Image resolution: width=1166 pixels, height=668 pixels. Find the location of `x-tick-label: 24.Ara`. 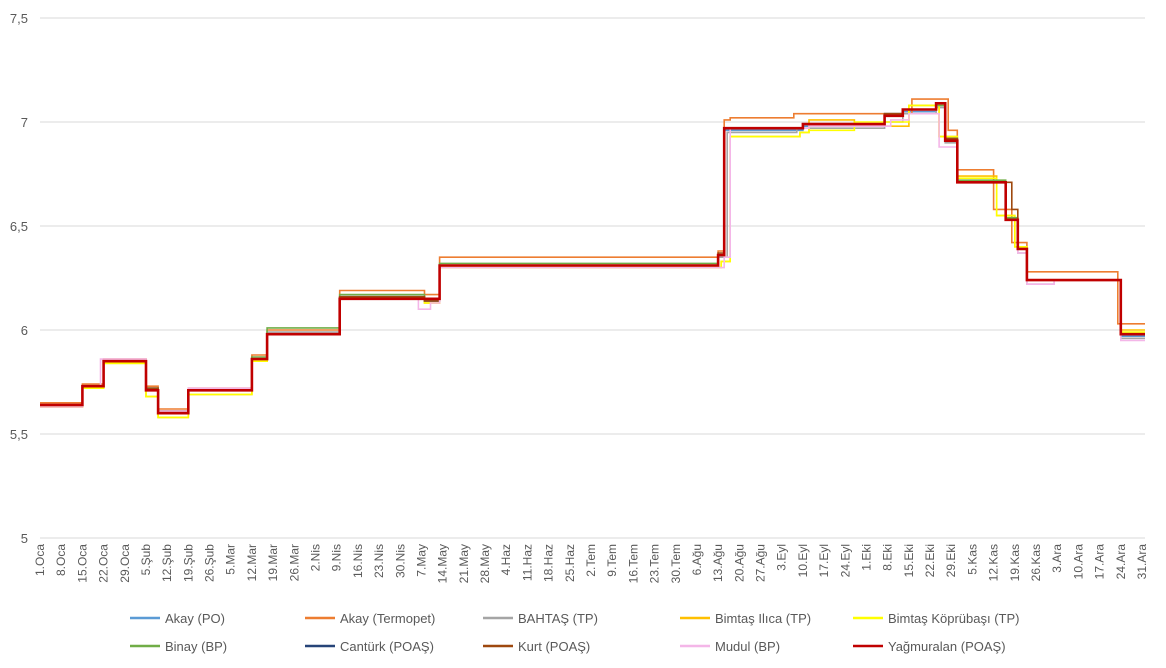

x-tick-label: 24.Ara is located at coordinates (1121, 562).